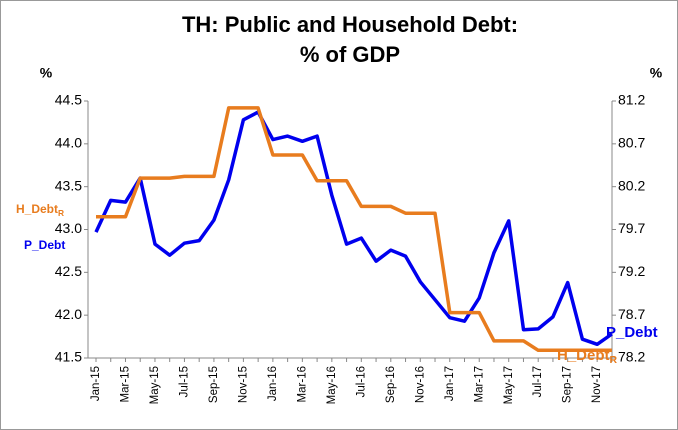  What do you see at coordinates (350, 54) in the screenshot?
I see `chart-title: % of GDP` at bounding box center [350, 54].